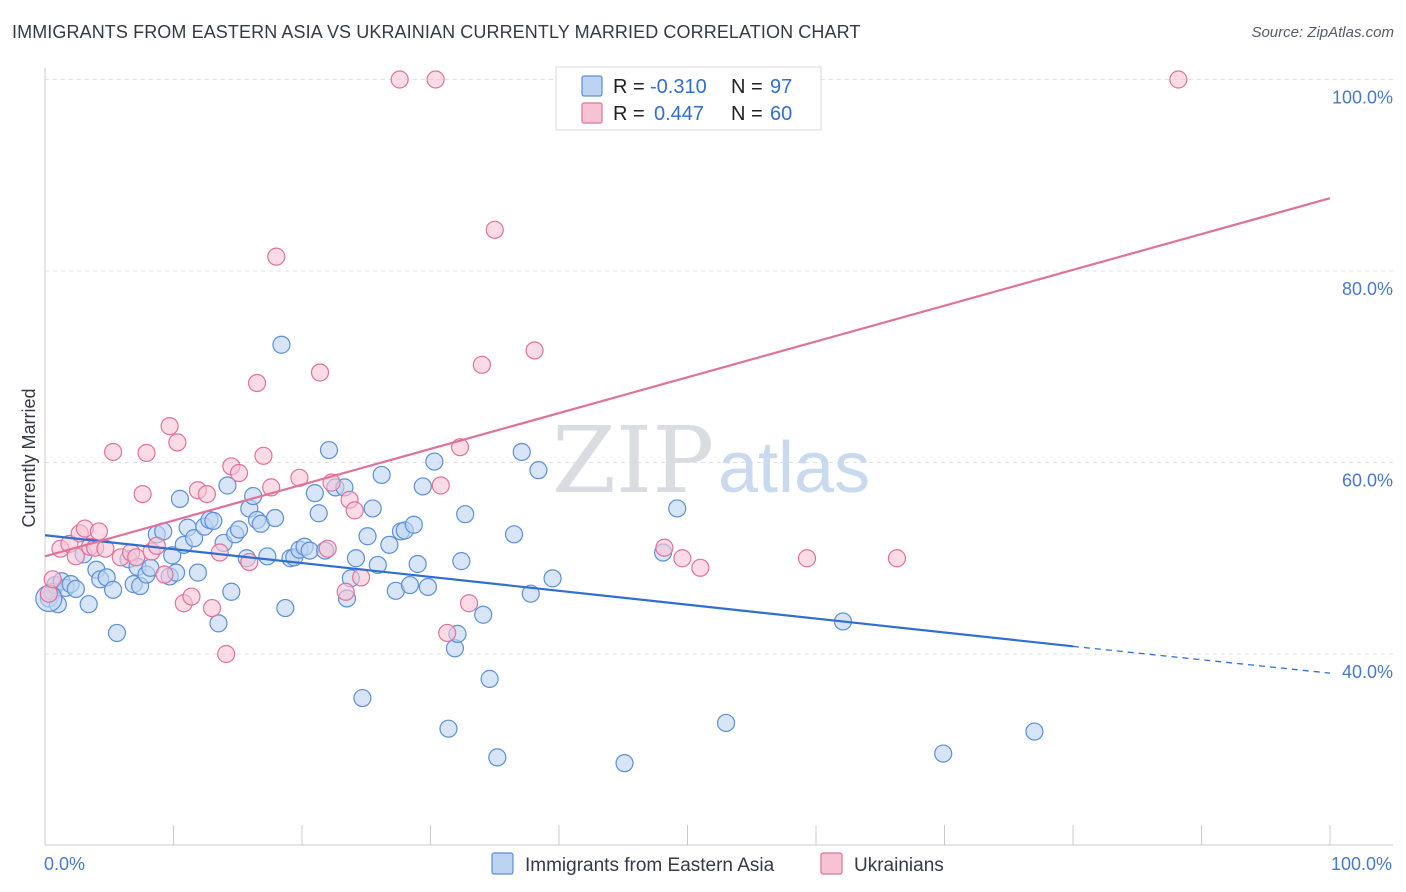 The image size is (1406, 892). I want to click on x-tick-label-min: 0.0%, so click(64, 864).